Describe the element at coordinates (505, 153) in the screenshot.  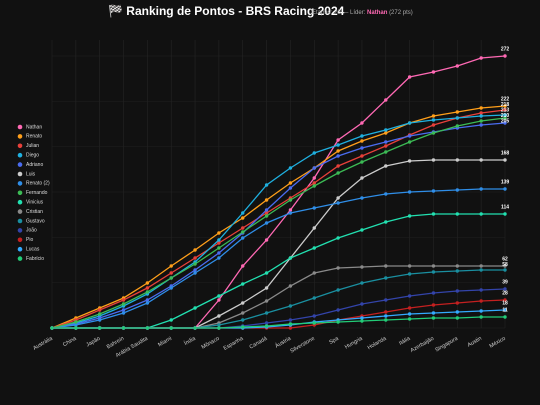
I see `end-value-label: 168` at that location.